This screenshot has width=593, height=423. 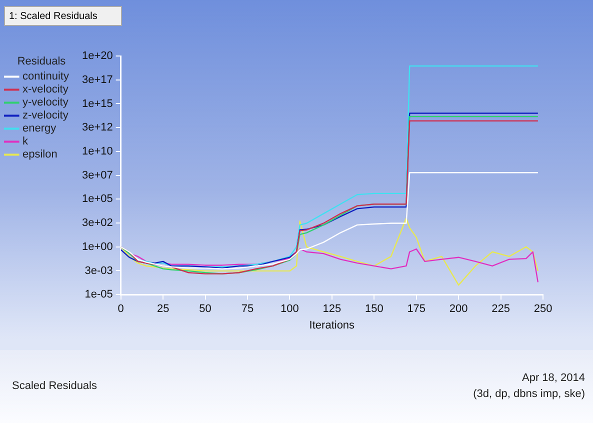 What do you see at coordinates (97, 80) in the screenshot?
I see `y-tick-label: 3e+17` at bounding box center [97, 80].